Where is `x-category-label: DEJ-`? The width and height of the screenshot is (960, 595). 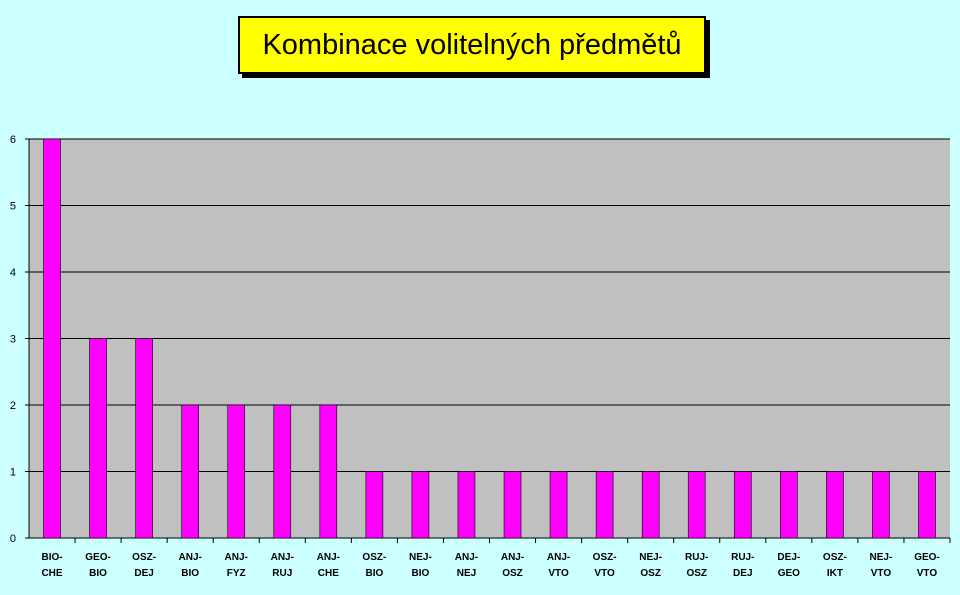
x-category-label: DEJ- is located at coordinates (788, 557).